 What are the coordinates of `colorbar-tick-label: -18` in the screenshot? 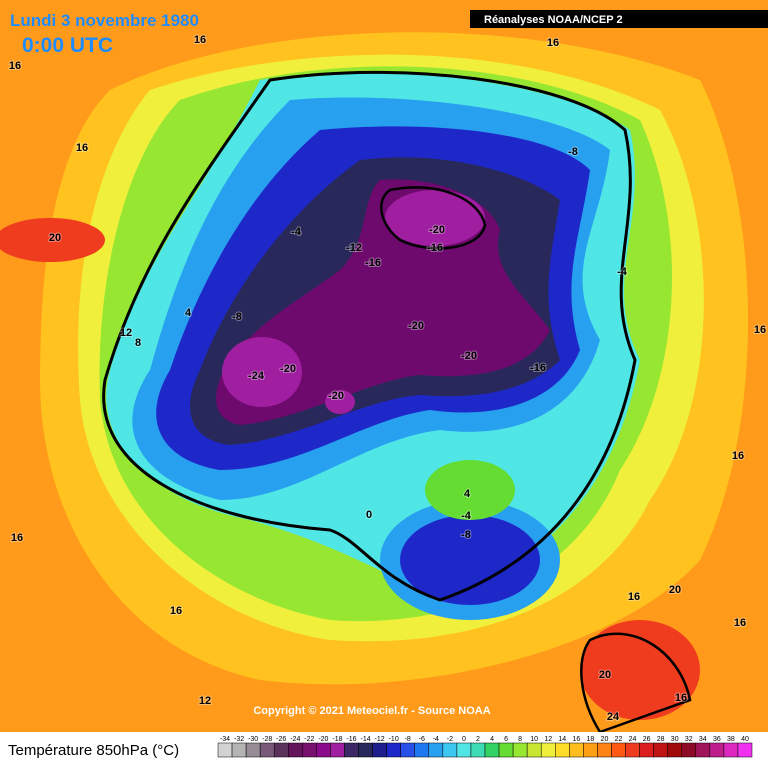 It's located at (337, 739).